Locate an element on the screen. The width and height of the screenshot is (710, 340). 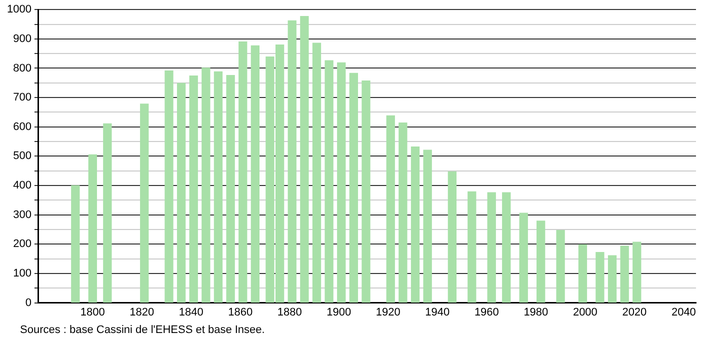
source-note: Sources : base Cassini de l'EHESS et base Insee. is located at coordinates (142, 330).